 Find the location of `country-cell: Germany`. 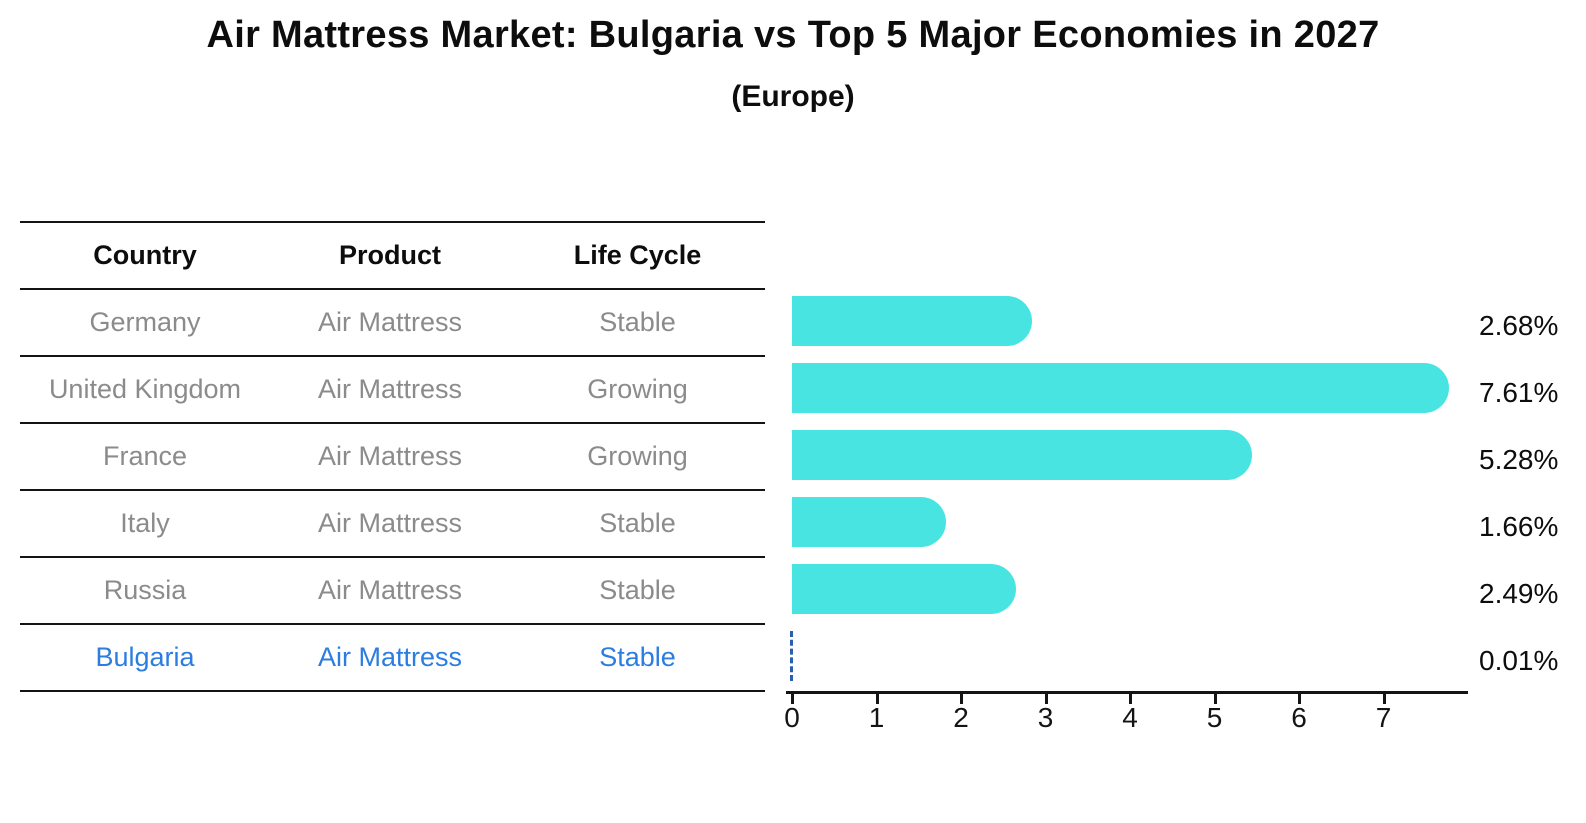

country-cell: Germany is located at coordinates (145, 322).